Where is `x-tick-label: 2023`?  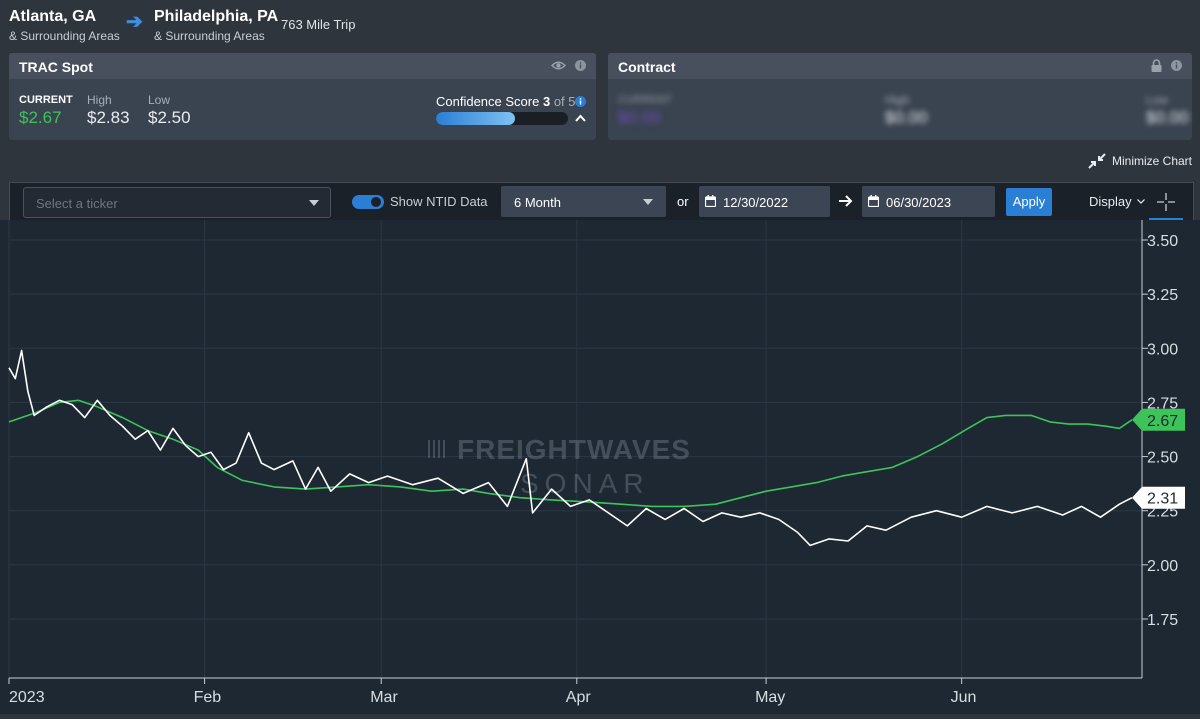
x-tick-label: 2023 is located at coordinates (27, 697).